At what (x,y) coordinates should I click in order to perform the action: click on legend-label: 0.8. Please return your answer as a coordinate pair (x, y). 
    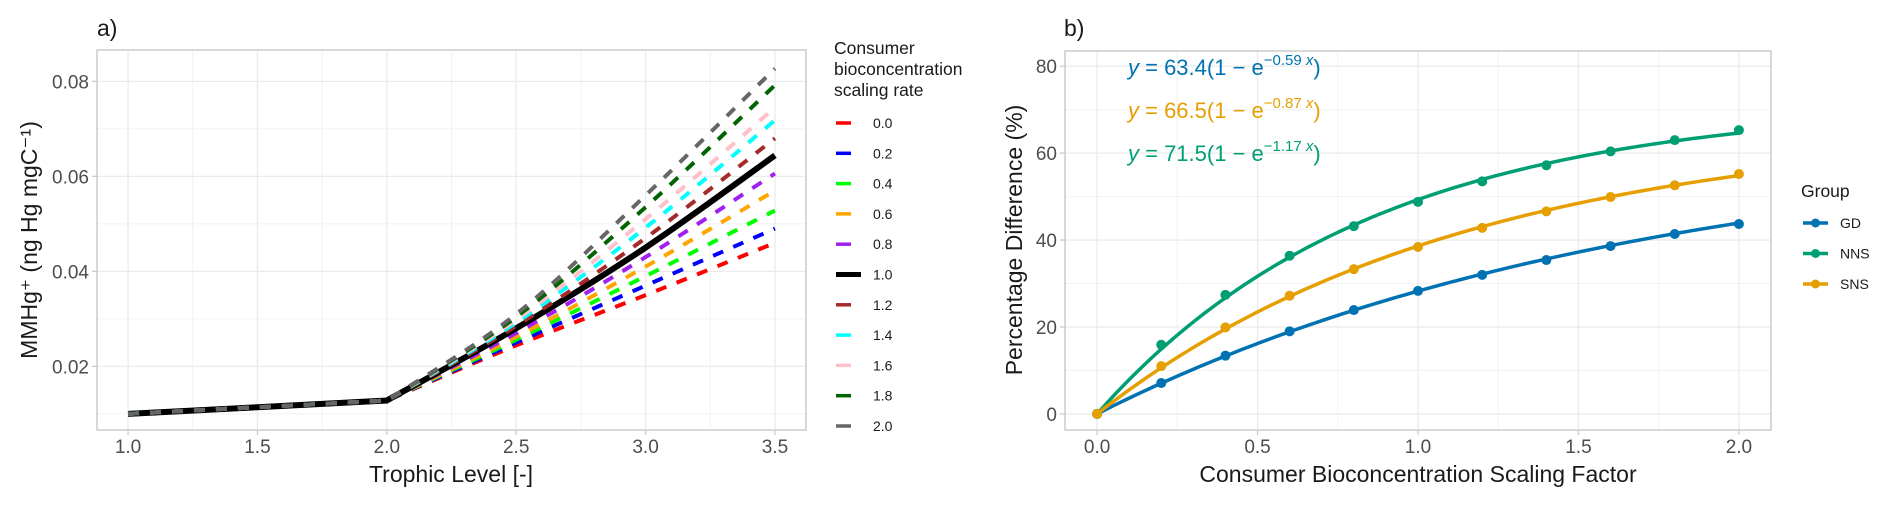
    Looking at the image, I should click on (883, 244).